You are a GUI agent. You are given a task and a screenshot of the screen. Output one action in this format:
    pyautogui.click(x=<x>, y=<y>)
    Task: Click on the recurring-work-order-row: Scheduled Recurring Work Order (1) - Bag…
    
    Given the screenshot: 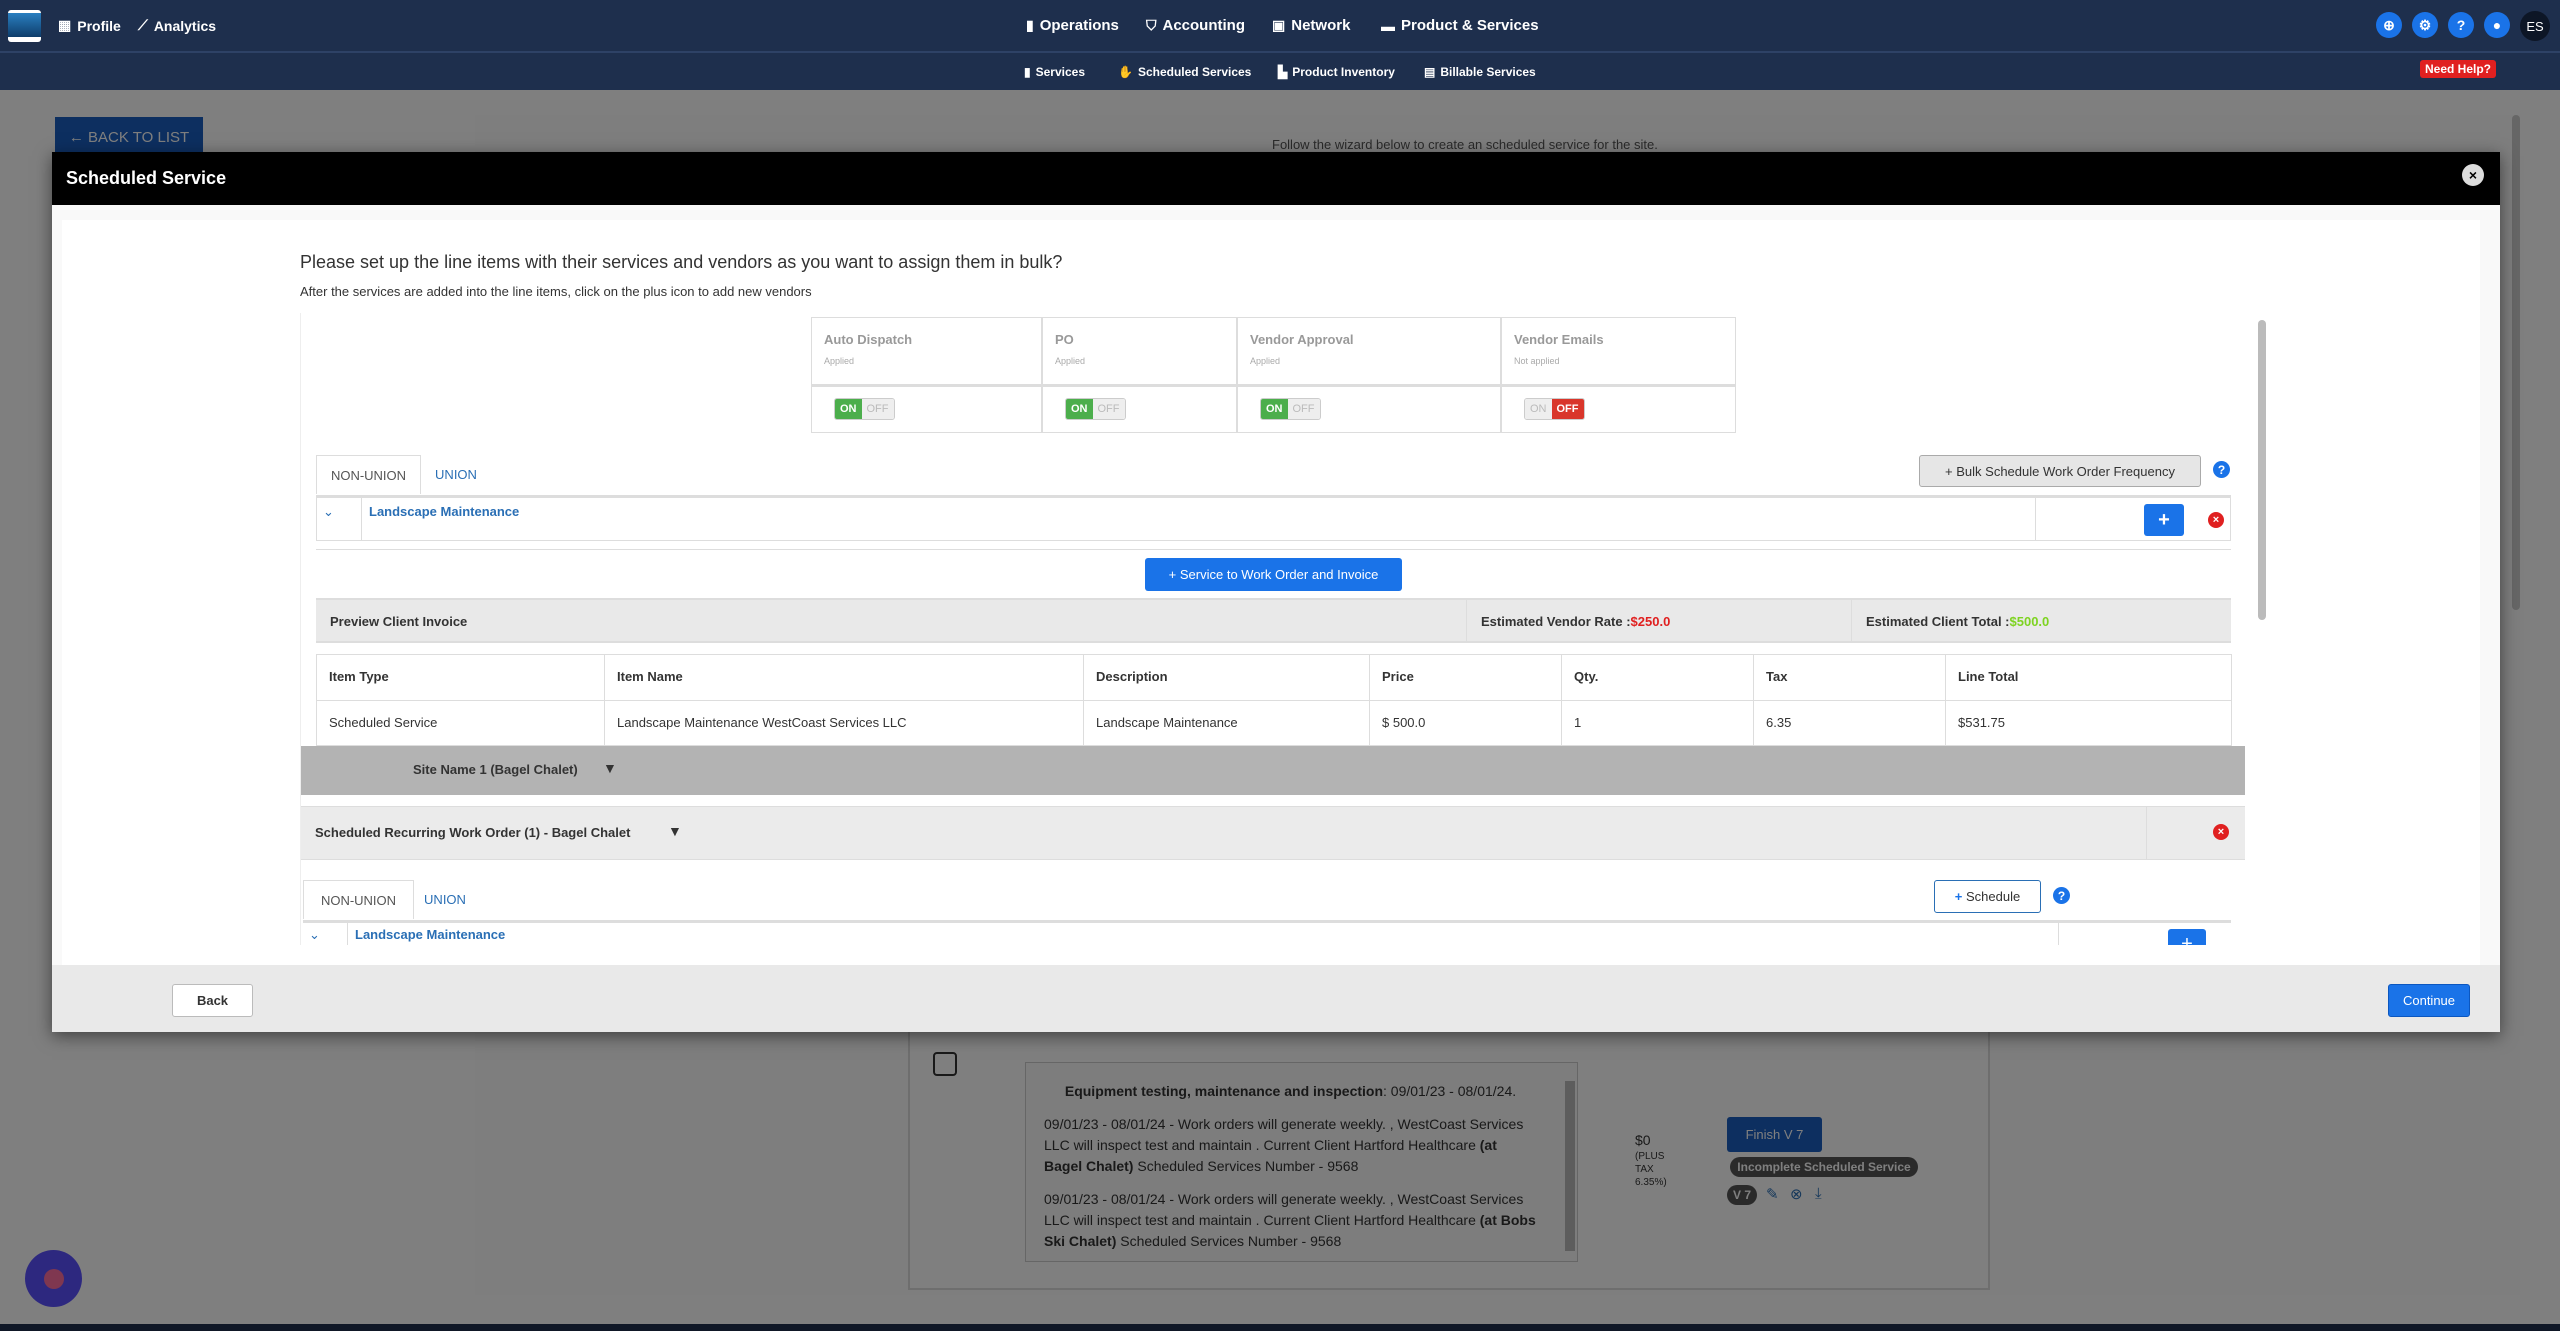 What is the action you would take?
    pyautogui.click(x=1273, y=833)
    